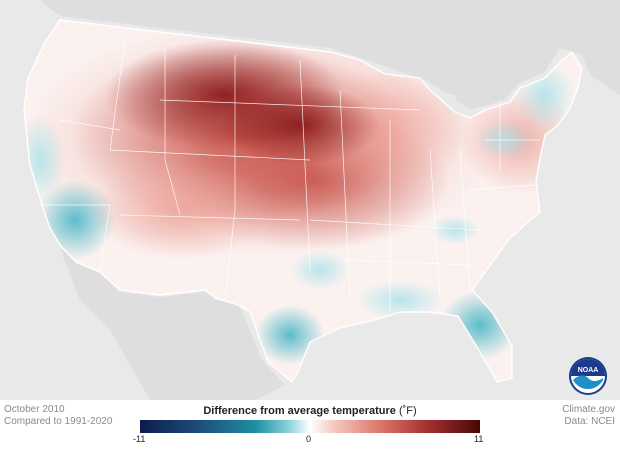 This screenshot has height=450, width=620. I want to click on legend-title-row: Difference from average temperature (˚F), so click(310, 411).